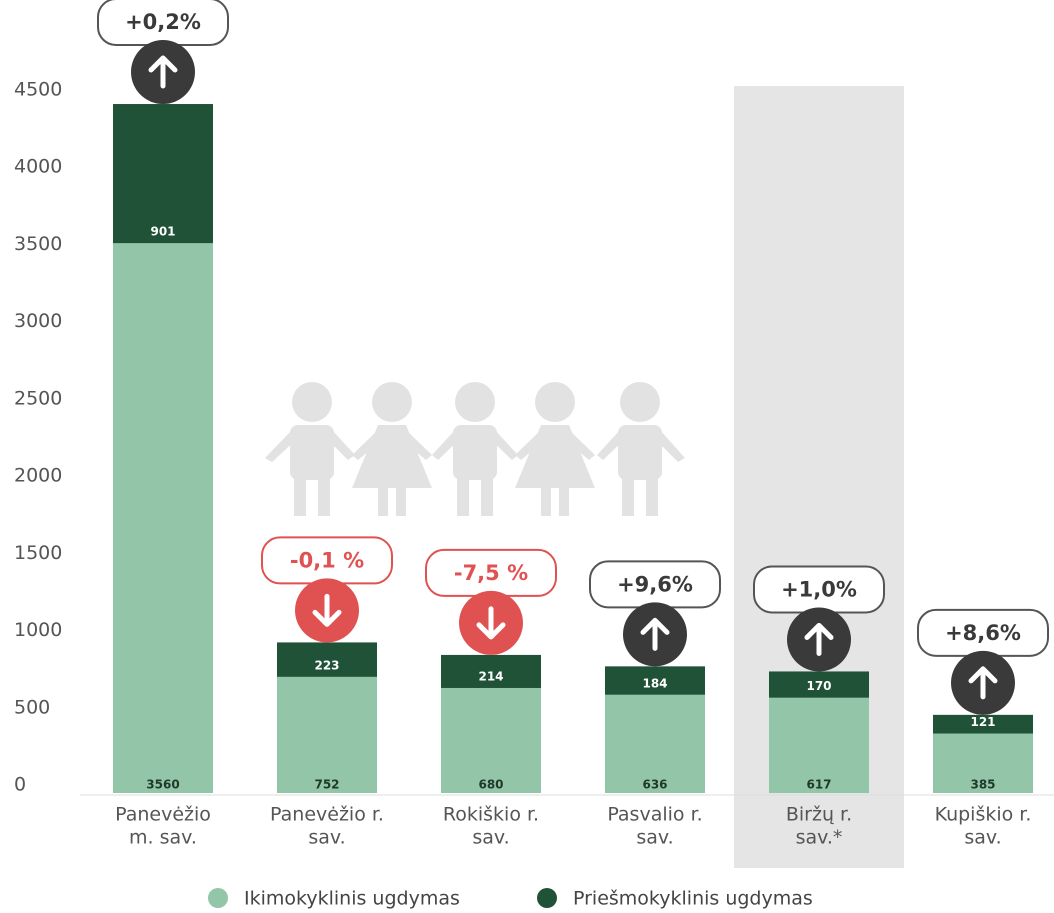 This screenshot has height=913, width=1054. Describe the element at coordinates (693, 899) in the screenshot. I see `legend-label: Priešmokyklinis ugdymas` at that location.